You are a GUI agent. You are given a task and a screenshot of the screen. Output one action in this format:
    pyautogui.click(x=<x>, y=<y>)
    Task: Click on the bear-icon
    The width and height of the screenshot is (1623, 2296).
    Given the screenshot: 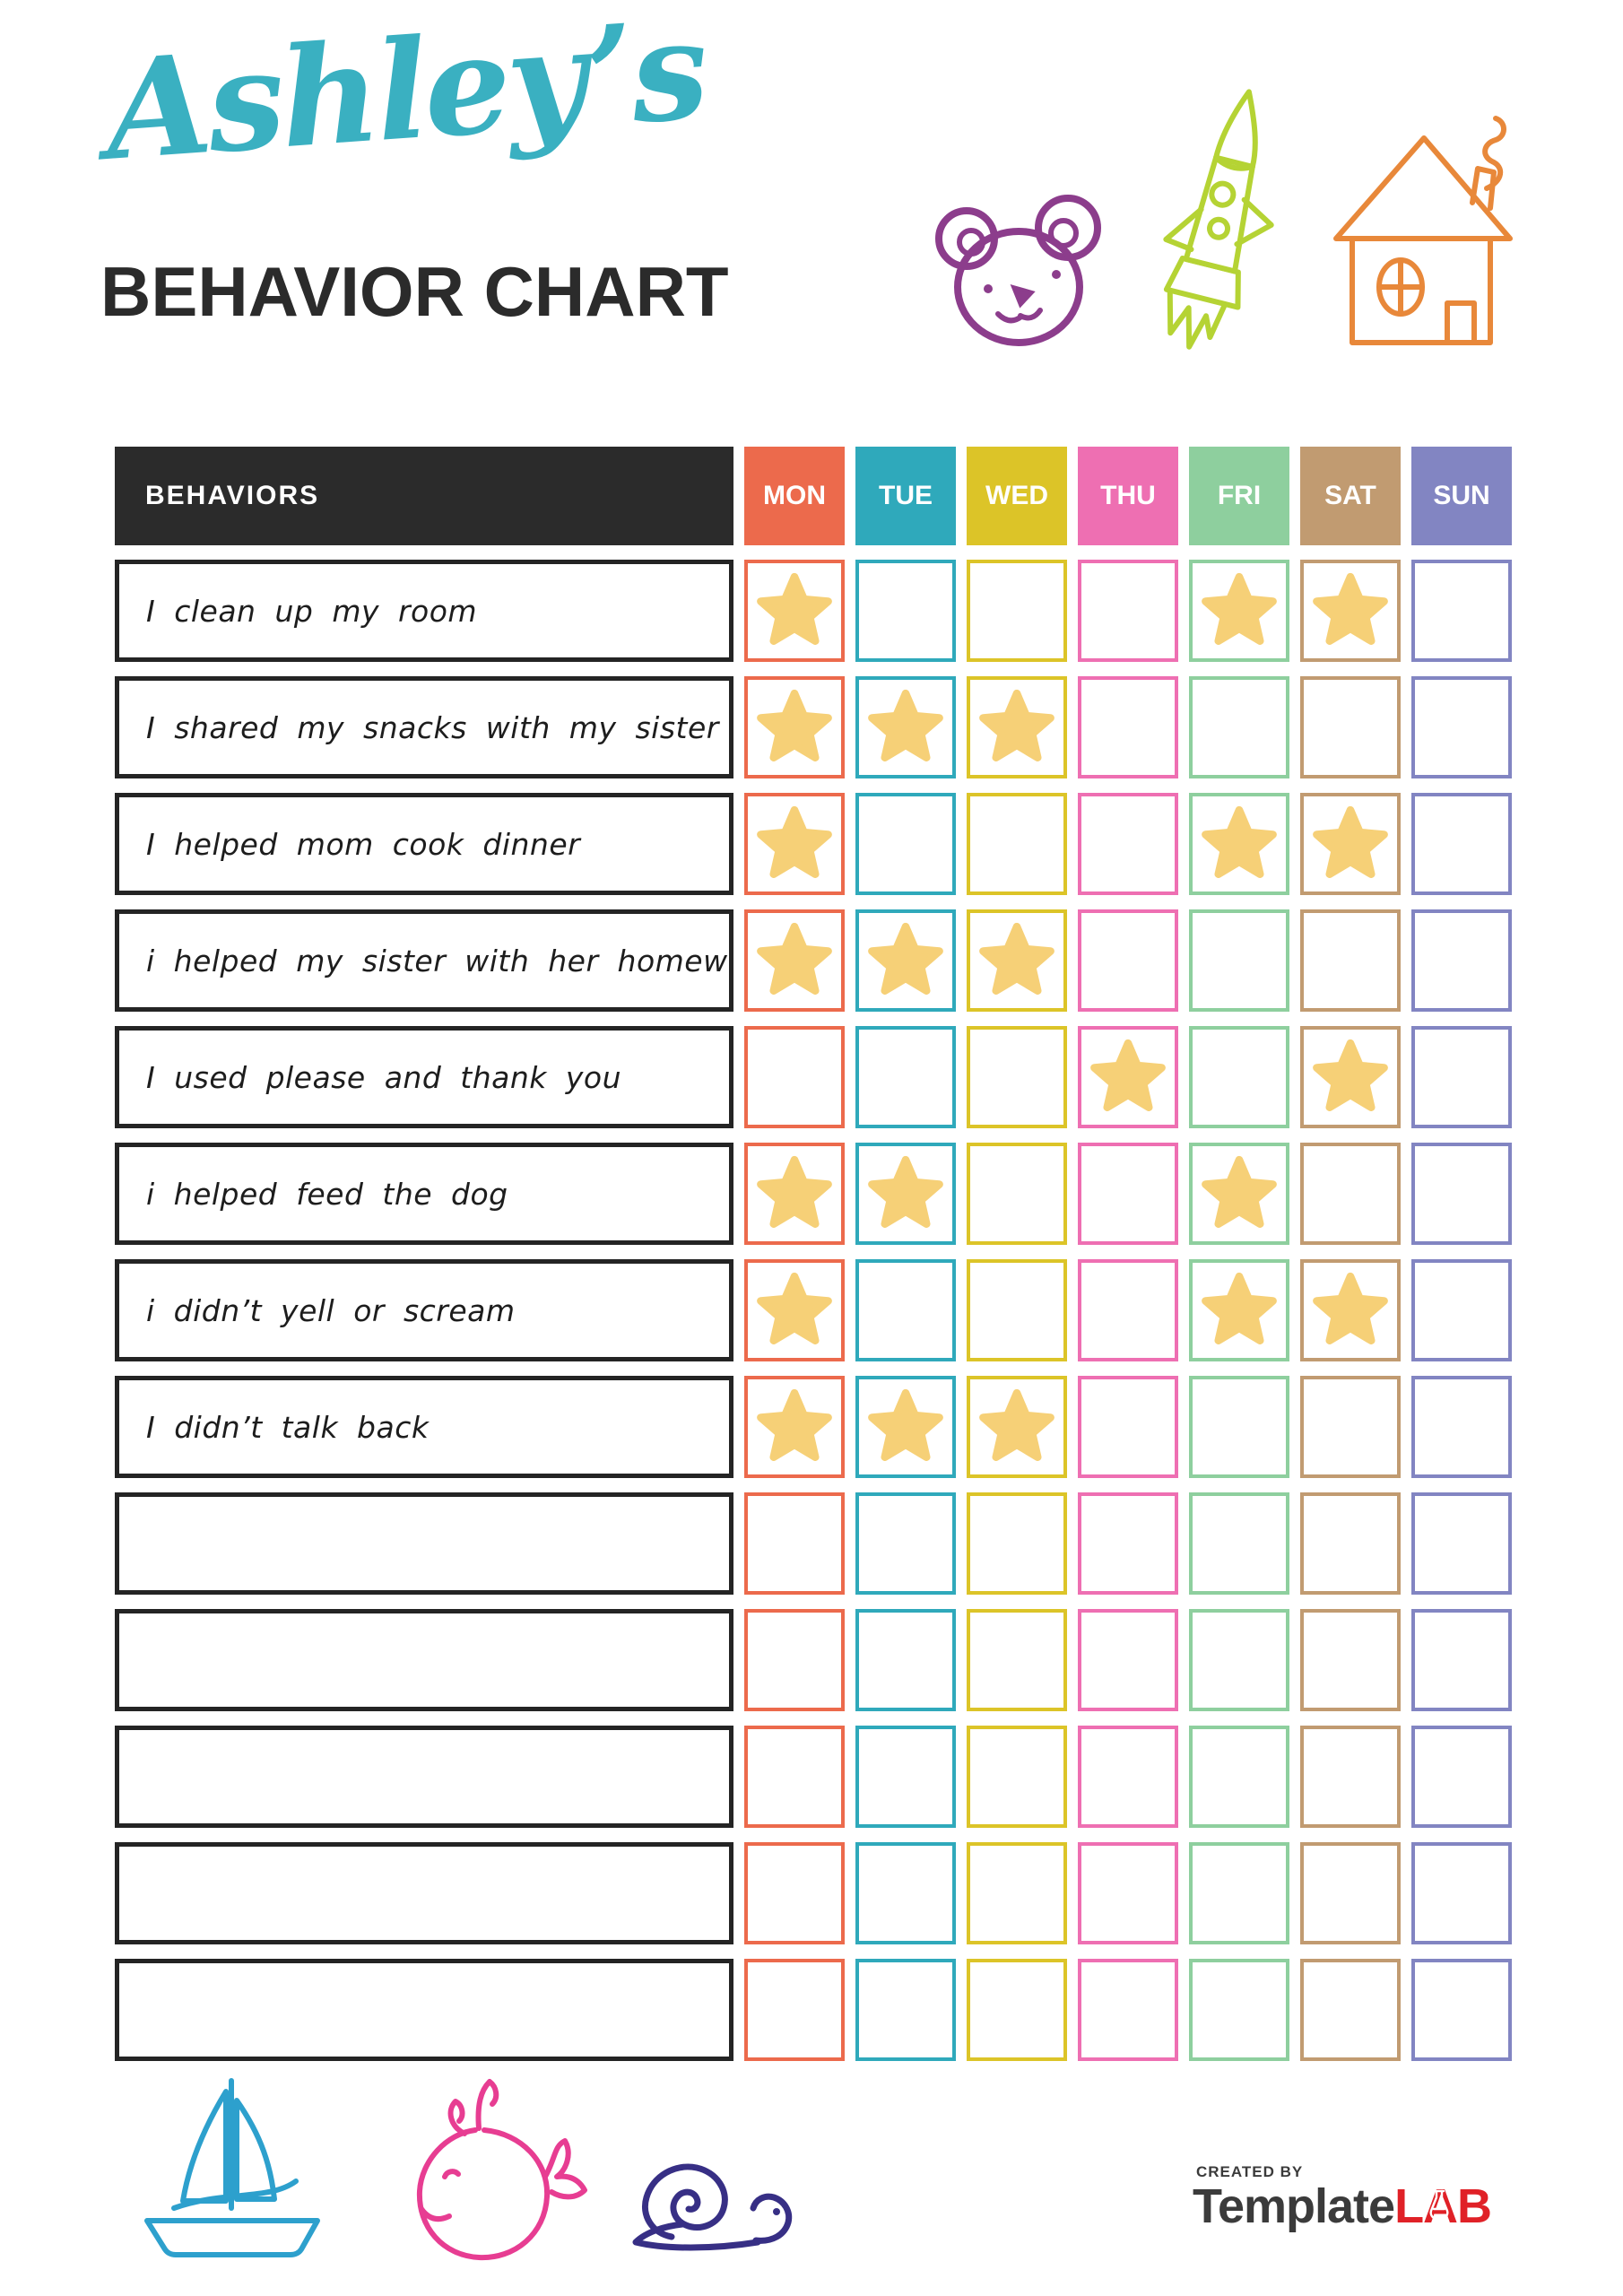 What is the action you would take?
    pyautogui.click(x=1018, y=270)
    